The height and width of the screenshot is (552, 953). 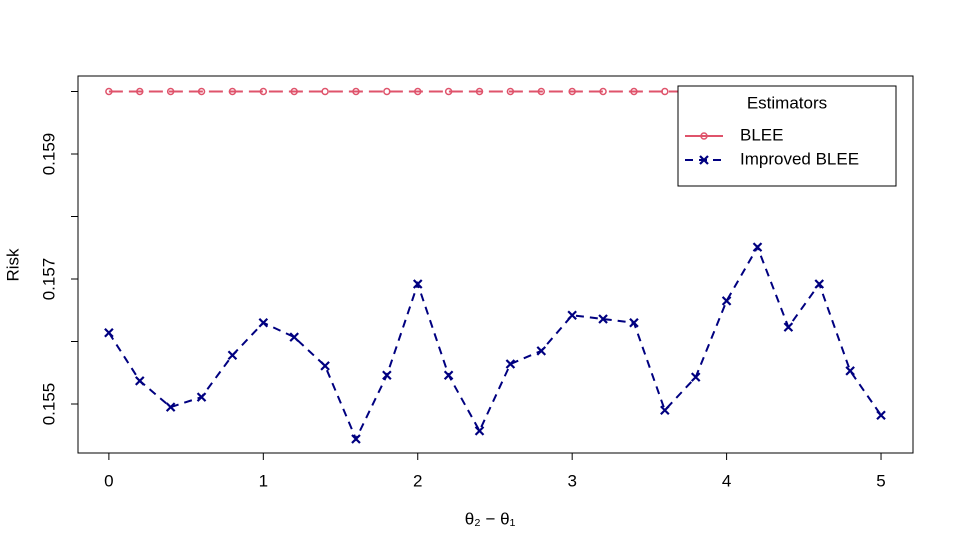 I want to click on y-tick-label: 0.157, so click(x=48, y=279).